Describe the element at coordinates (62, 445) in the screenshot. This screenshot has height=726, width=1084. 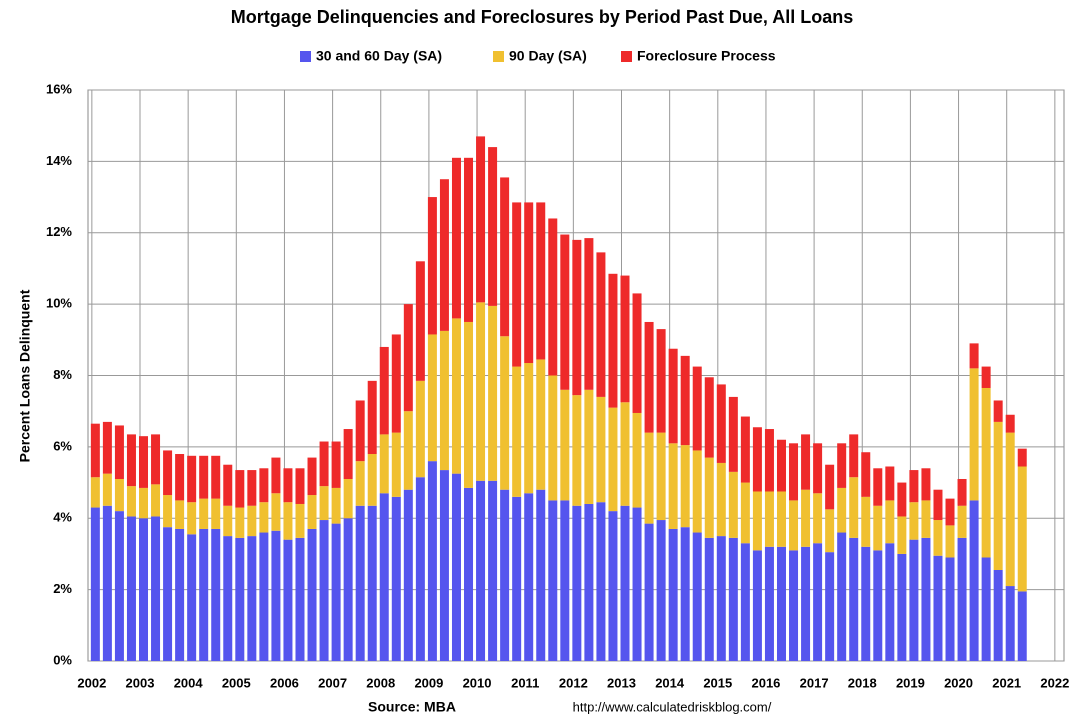
I see `y-tick-label: 6%` at that location.